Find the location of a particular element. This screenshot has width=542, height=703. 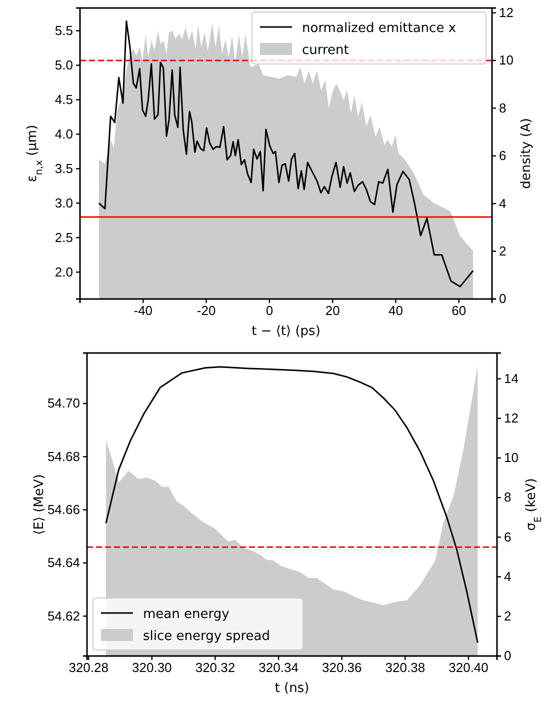

x-tick-label: 320.38 is located at coordinates (405, 668).